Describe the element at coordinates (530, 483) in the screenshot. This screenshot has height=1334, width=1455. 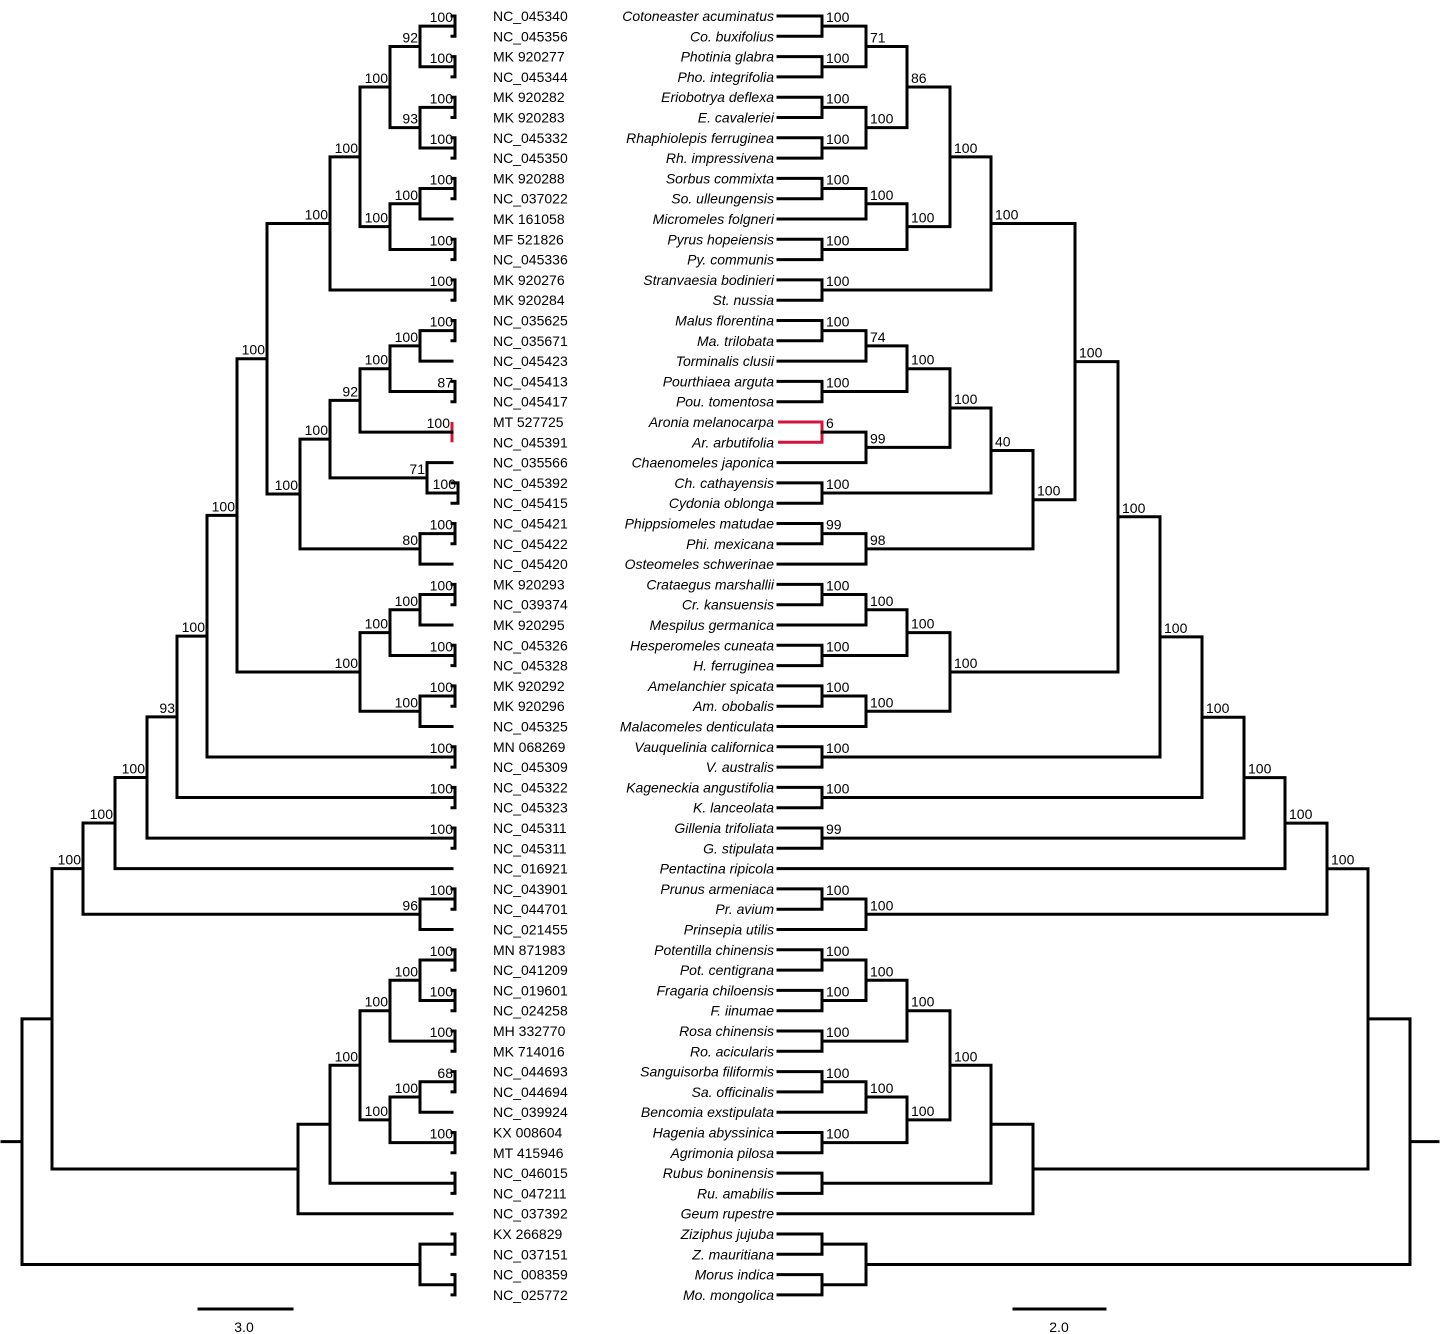
I see `accession-label: NC_045392` at that location.